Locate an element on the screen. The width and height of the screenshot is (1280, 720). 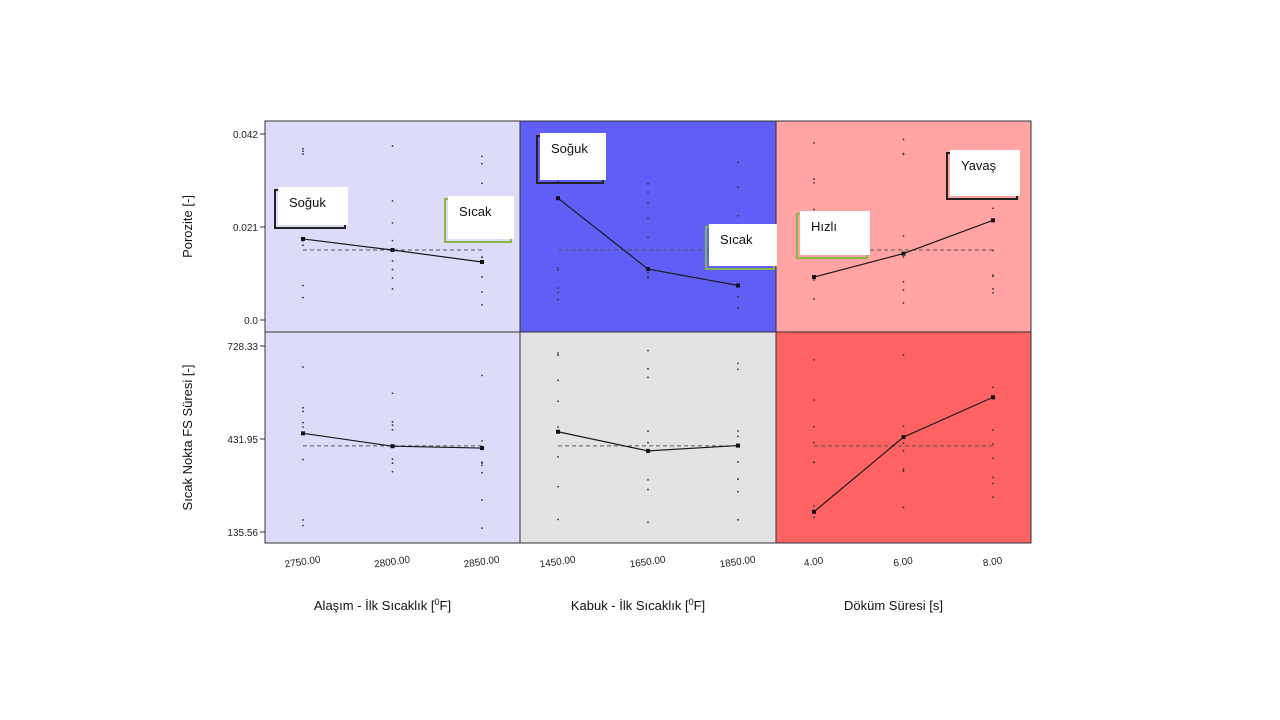
y-tick-label: 135.56 is located at coordinates (242, 533).